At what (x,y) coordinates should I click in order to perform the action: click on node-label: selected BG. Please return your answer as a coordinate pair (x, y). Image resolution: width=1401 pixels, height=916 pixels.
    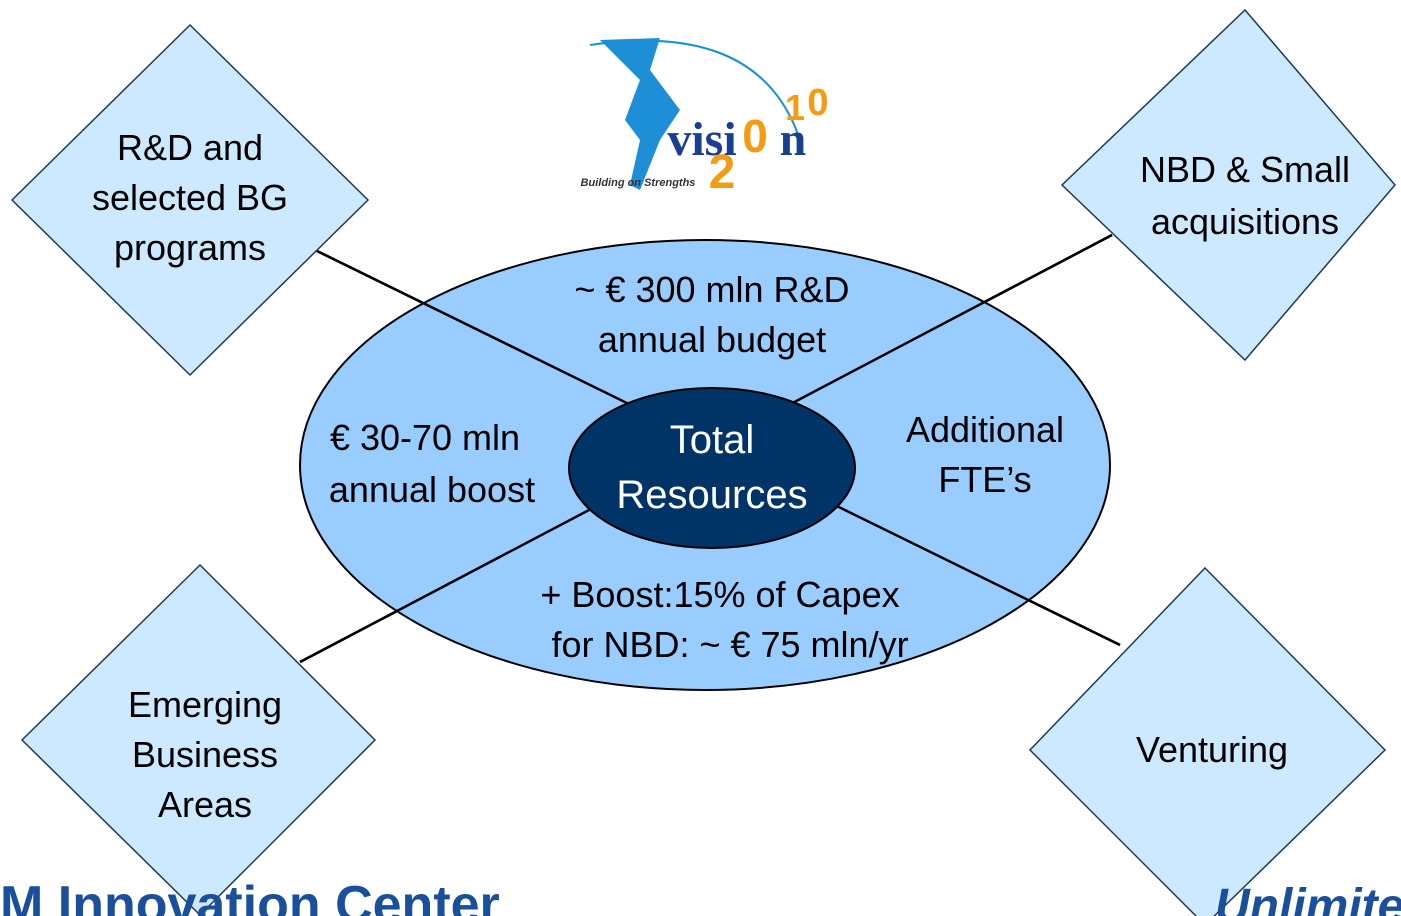
    Looking at the image, I should click on (190, 197).